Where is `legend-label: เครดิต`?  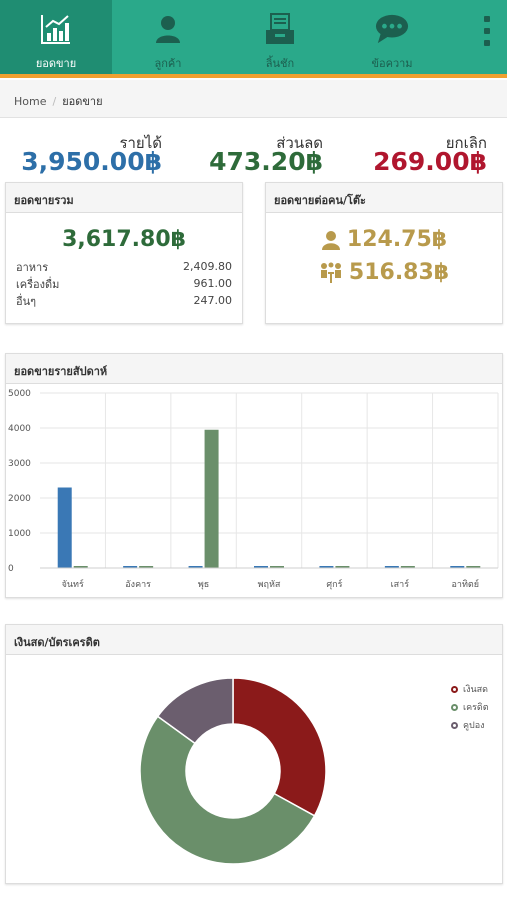
legend-label: เครดิต is located at coordinates (476, 708).